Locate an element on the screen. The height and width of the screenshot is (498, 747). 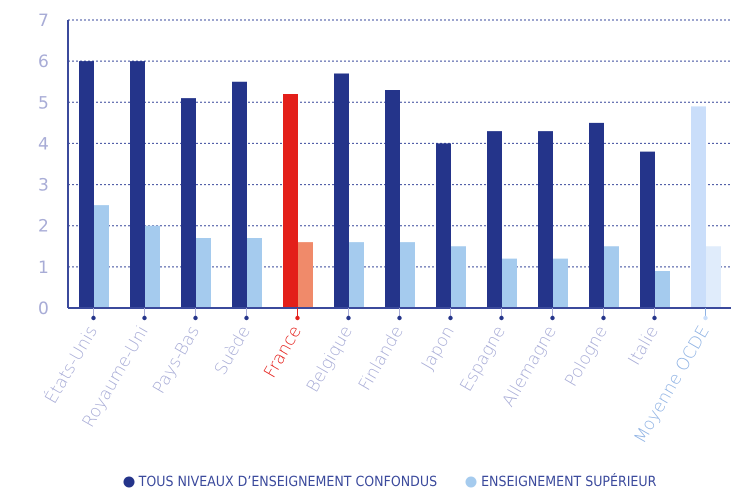
y-tick-label: 1 is located at coordinates (43, 268).